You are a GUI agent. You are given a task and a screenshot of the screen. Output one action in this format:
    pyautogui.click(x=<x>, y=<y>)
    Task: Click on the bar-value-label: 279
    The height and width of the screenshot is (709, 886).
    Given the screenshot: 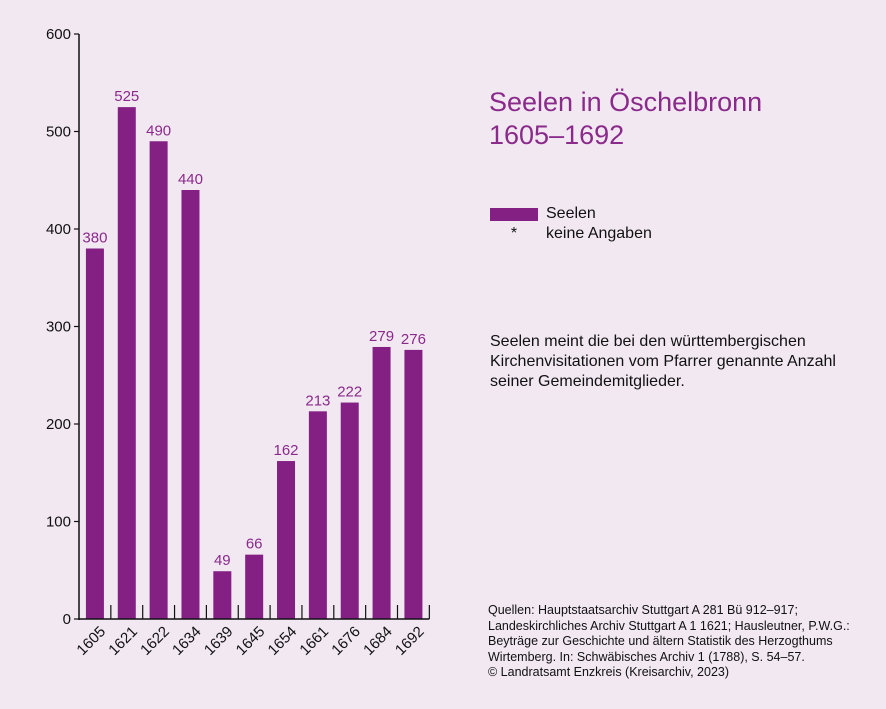 What is the action you would take?
    pyautogui.click(x=381, y=336)
    